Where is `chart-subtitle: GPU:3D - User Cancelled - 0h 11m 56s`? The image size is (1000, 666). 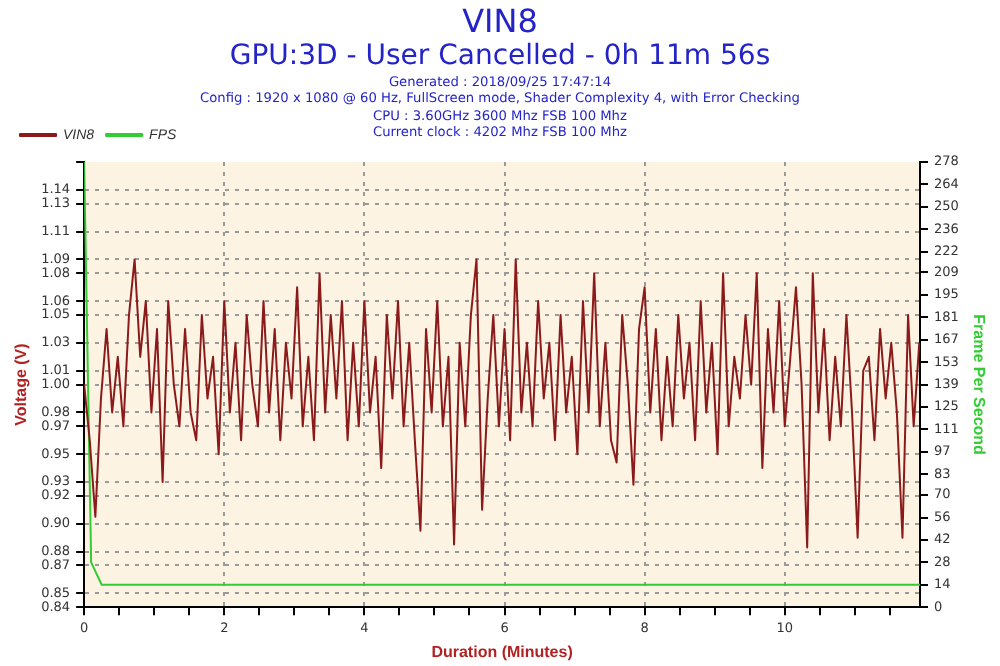 chart-subtitle: GPU:3D - User Cancelled - 0h 11m 56s is located at coordinates (500, 57).